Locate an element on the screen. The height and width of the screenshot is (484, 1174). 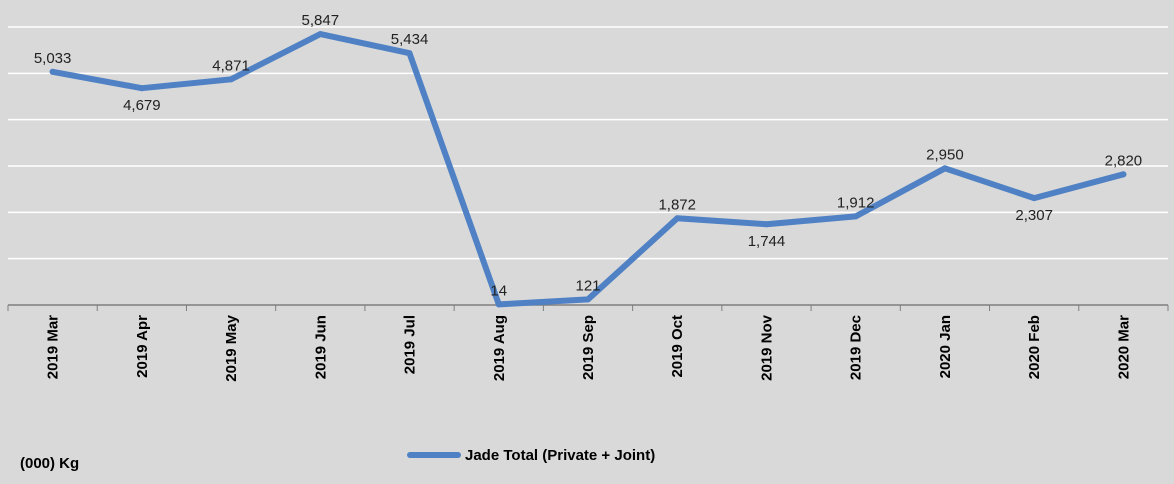
x-tick-label: 2019 Jun is located at coordinates (320, 347).